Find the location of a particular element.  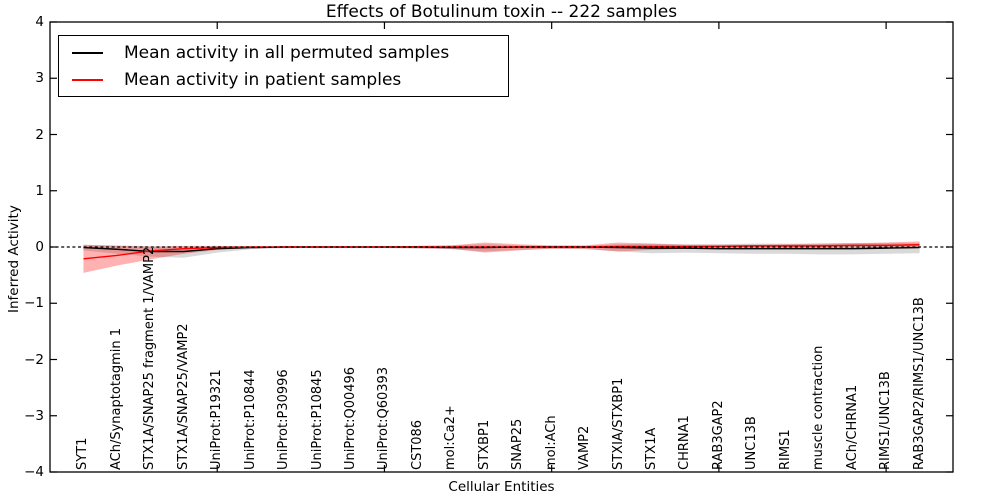

x-category-label: UniProt:P19321 is located at coordinates (217, 419).